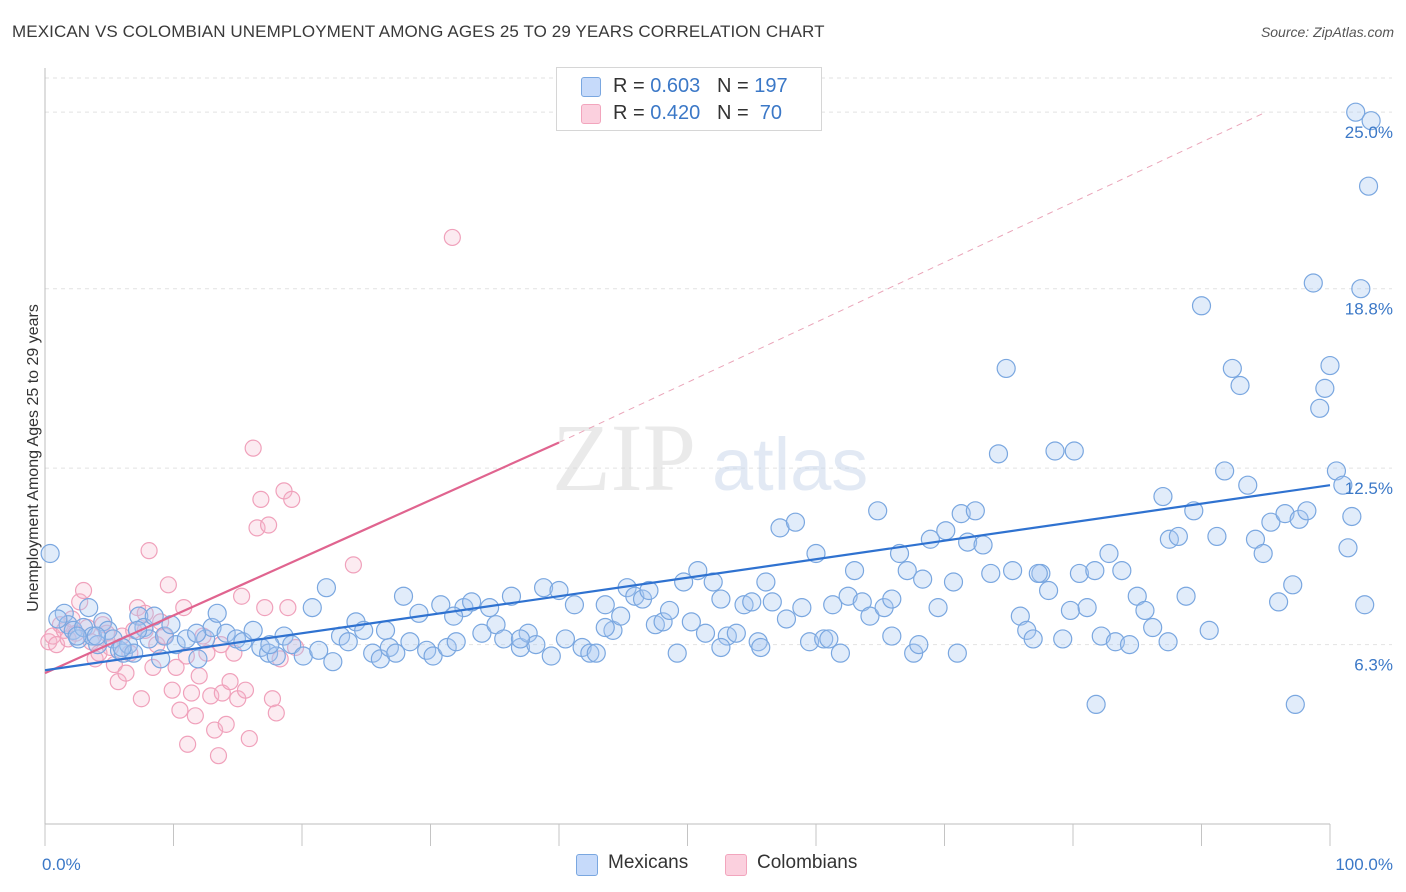 Image resolution: width=1406 pixels, height=892 pixels. Describe the element at coordinates (1369, 132) in the screenshot. I see `y-tick-label: 25.0%` at that location.